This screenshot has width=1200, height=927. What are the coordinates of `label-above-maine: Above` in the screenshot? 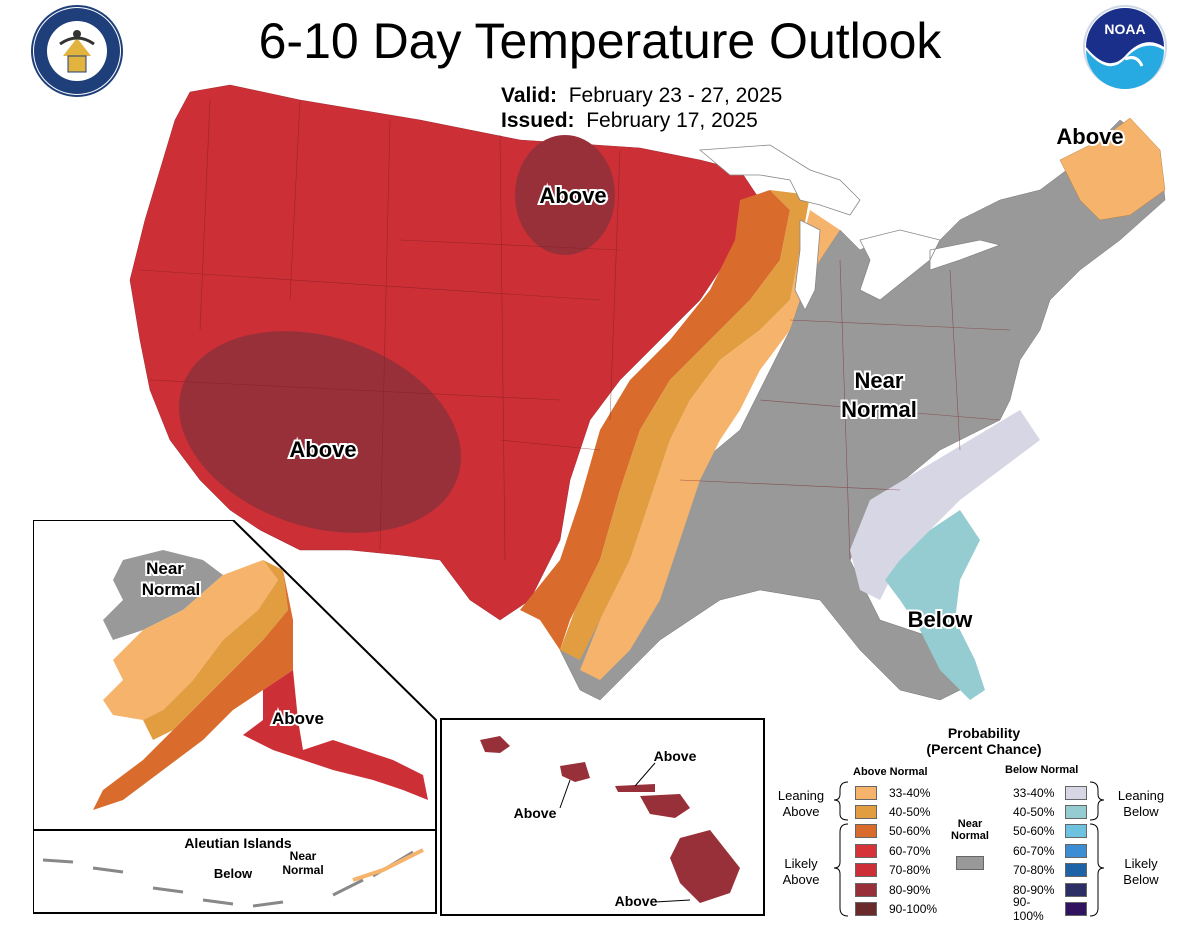 It's located at (1089, 136).